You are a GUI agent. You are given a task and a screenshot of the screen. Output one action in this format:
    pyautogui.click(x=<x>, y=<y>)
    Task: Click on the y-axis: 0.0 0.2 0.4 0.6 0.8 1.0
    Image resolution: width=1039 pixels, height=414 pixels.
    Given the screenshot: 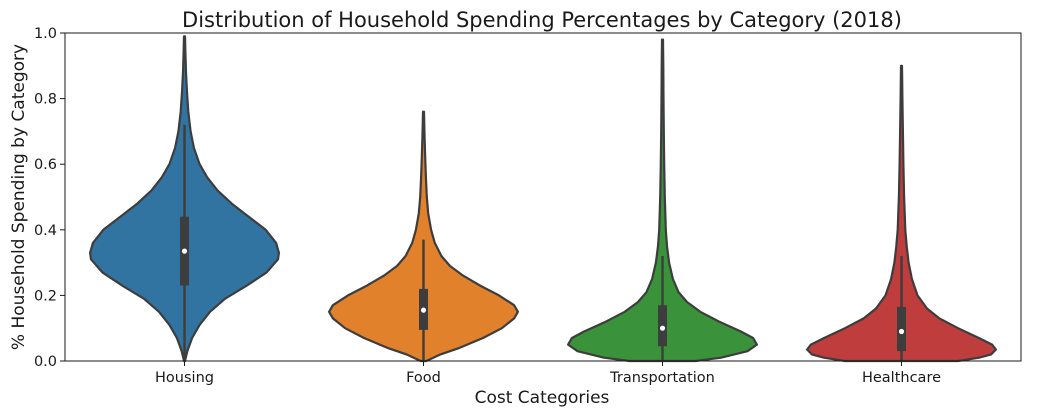 What is the action you would take?
    pyautogui.click(x=49, y=198)
    